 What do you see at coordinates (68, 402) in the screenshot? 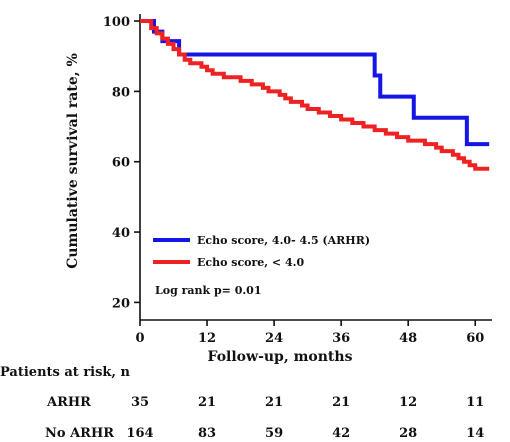
I see `risk-row-label-arhr: ARHR` at bounding box center [68, 402].